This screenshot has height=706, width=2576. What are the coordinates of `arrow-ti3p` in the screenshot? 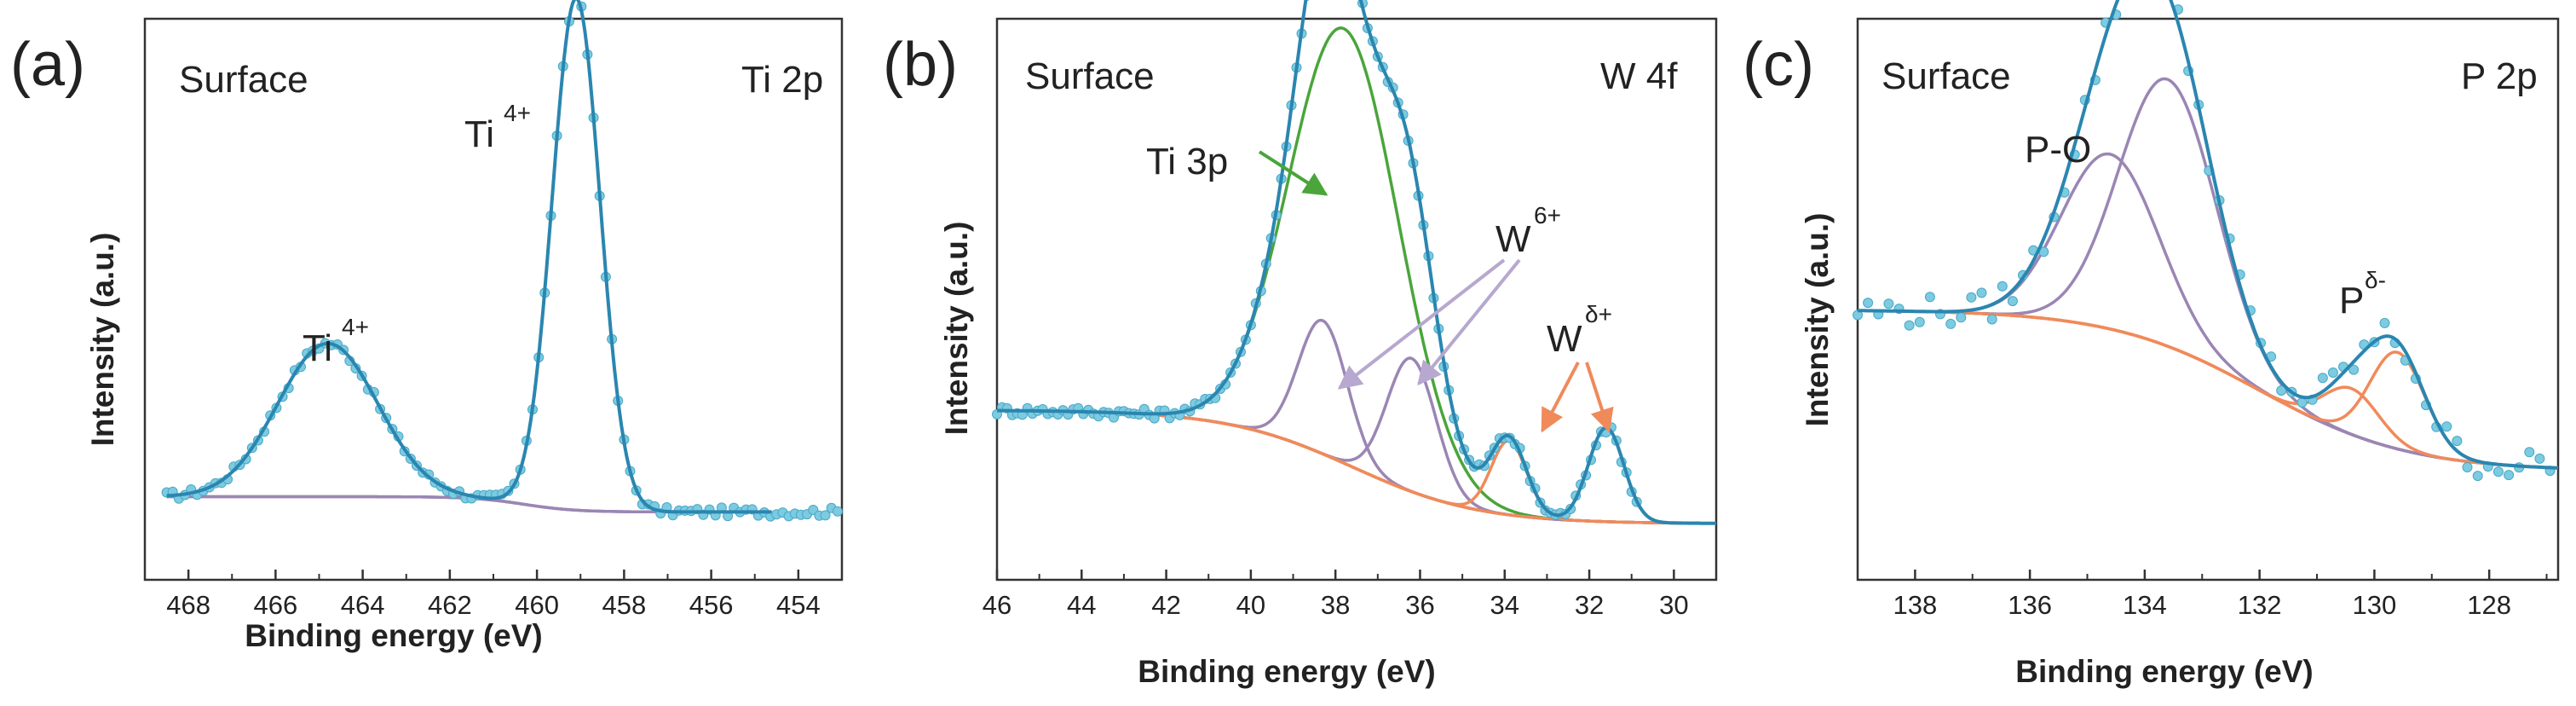 It's located at (1293, 173).